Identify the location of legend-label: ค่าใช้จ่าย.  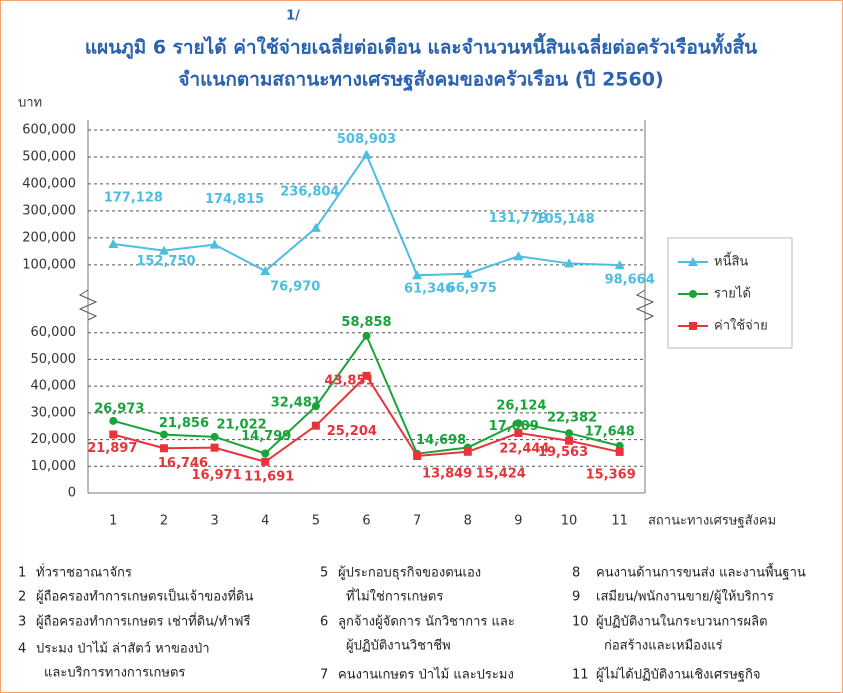
(741, 326).